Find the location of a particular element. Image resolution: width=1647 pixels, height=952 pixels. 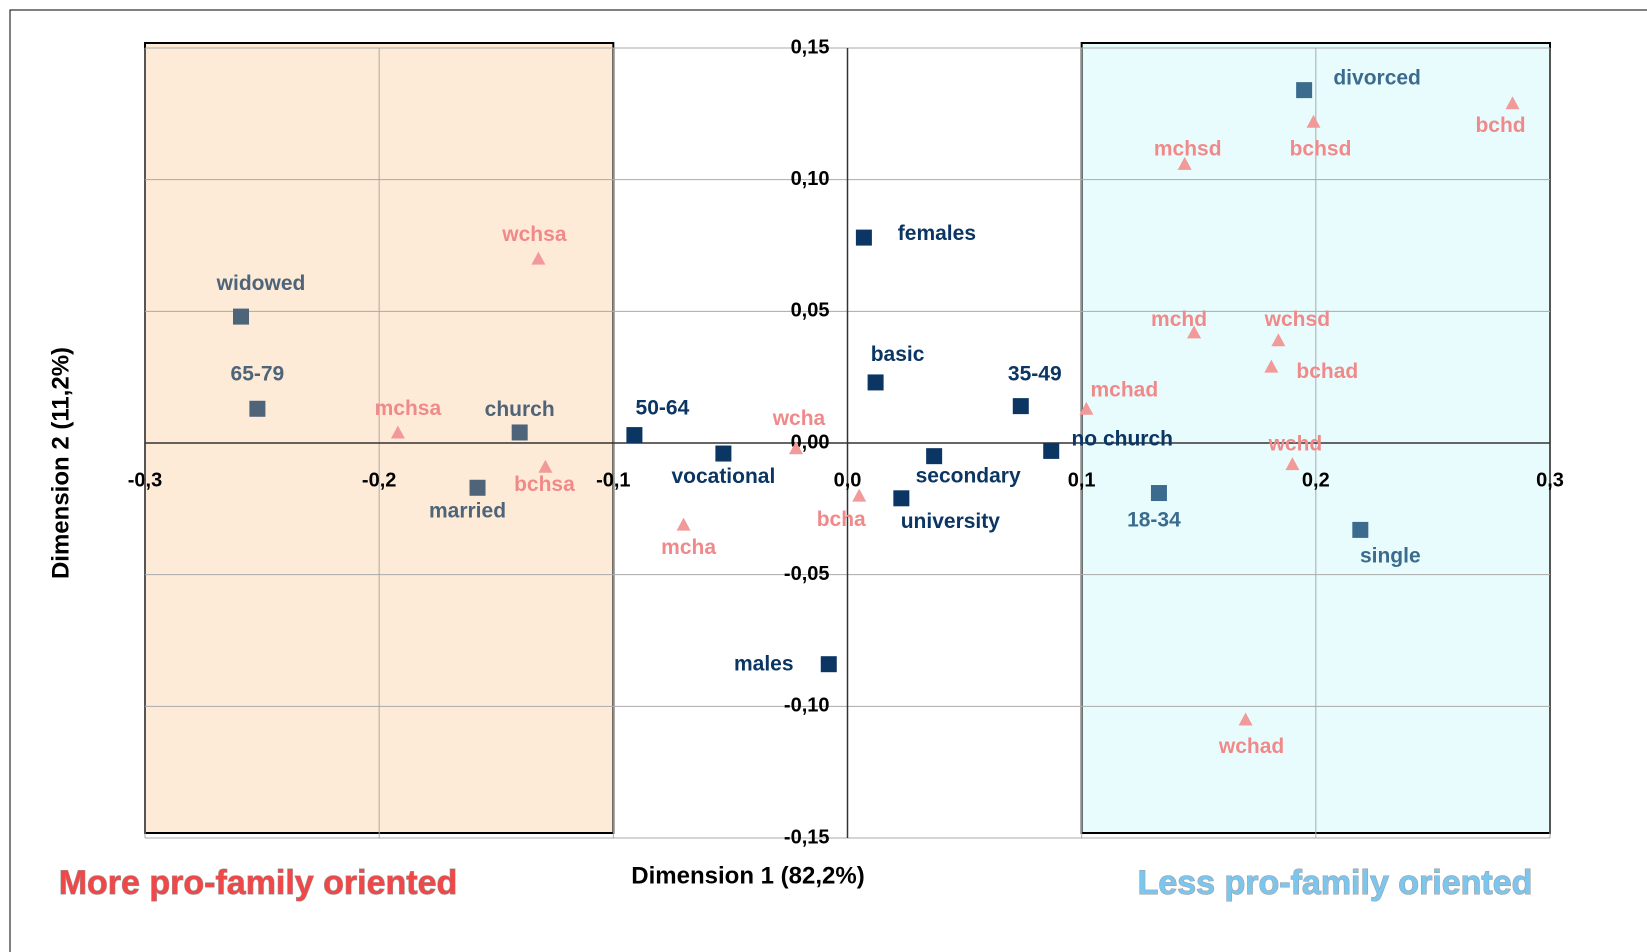

point-label: mchad is located at coordinates (1125, 389).